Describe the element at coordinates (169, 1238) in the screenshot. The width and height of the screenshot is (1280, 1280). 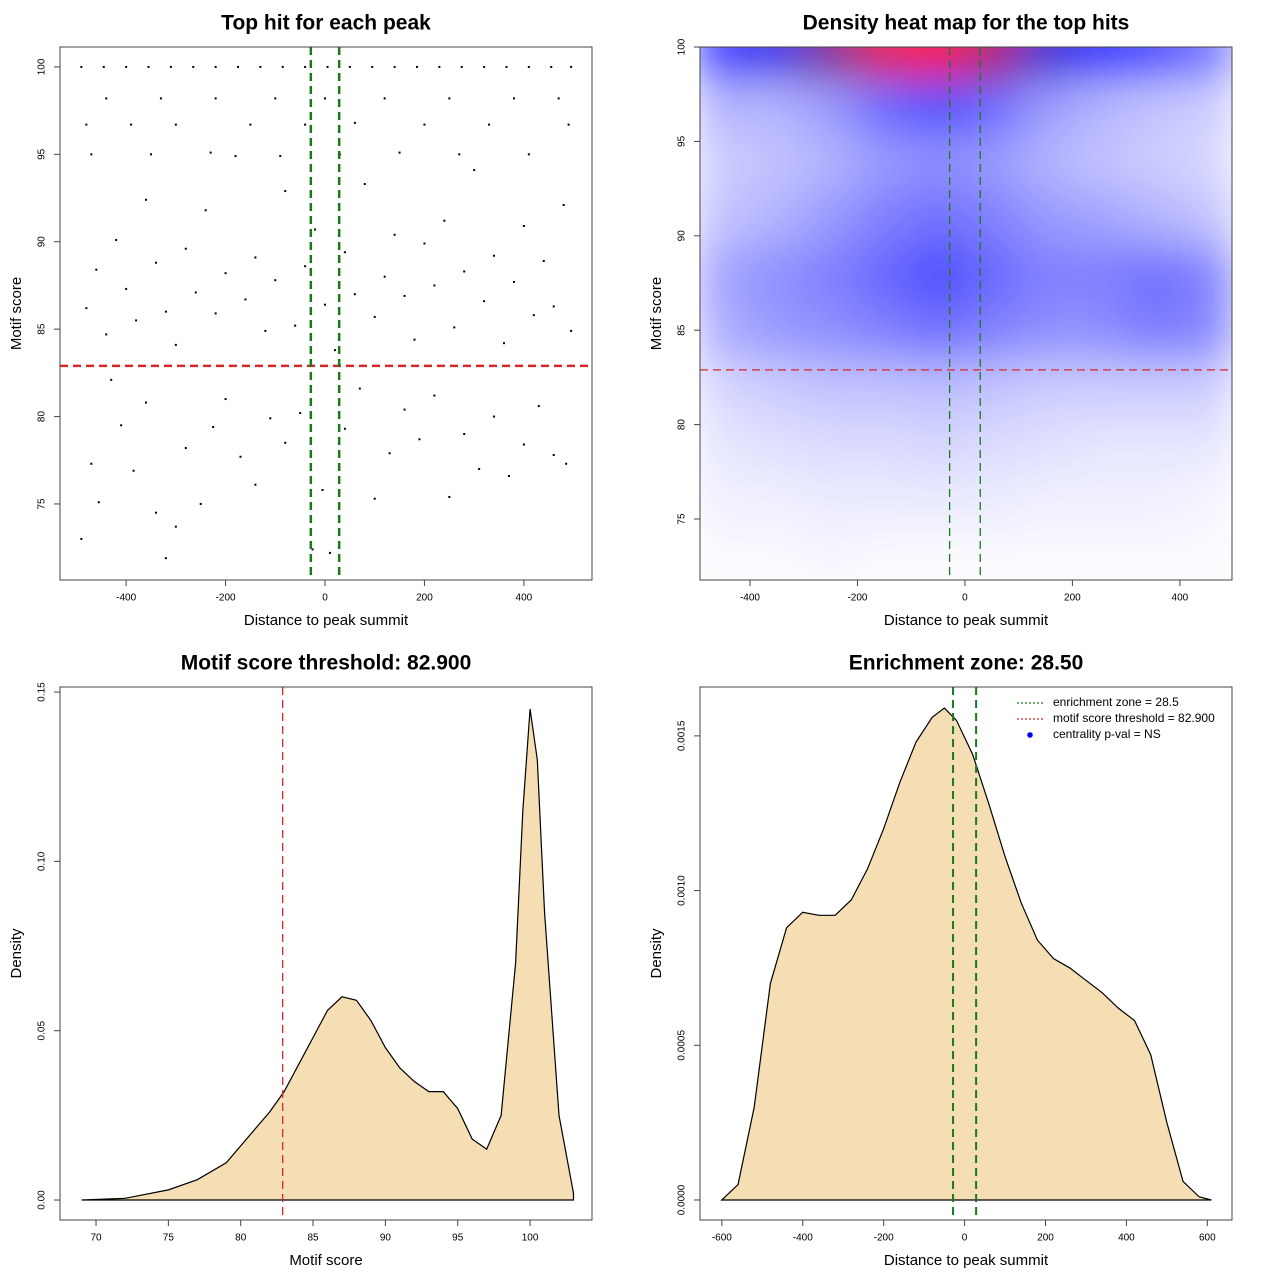
I see `x-tick-label: 75` at that location.